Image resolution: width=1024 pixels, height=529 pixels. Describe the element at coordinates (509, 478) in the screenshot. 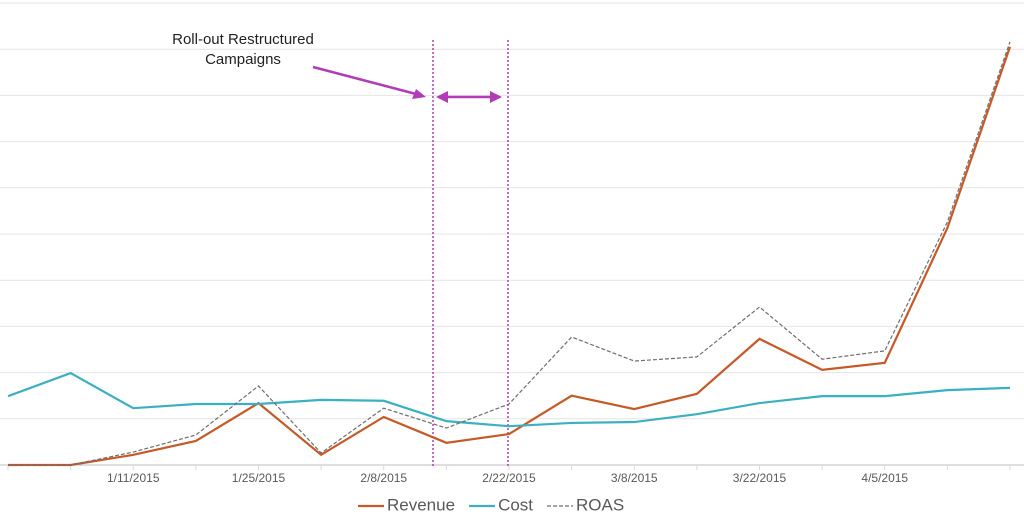

I see `x-tick-label: 2/22/2015` at that location.